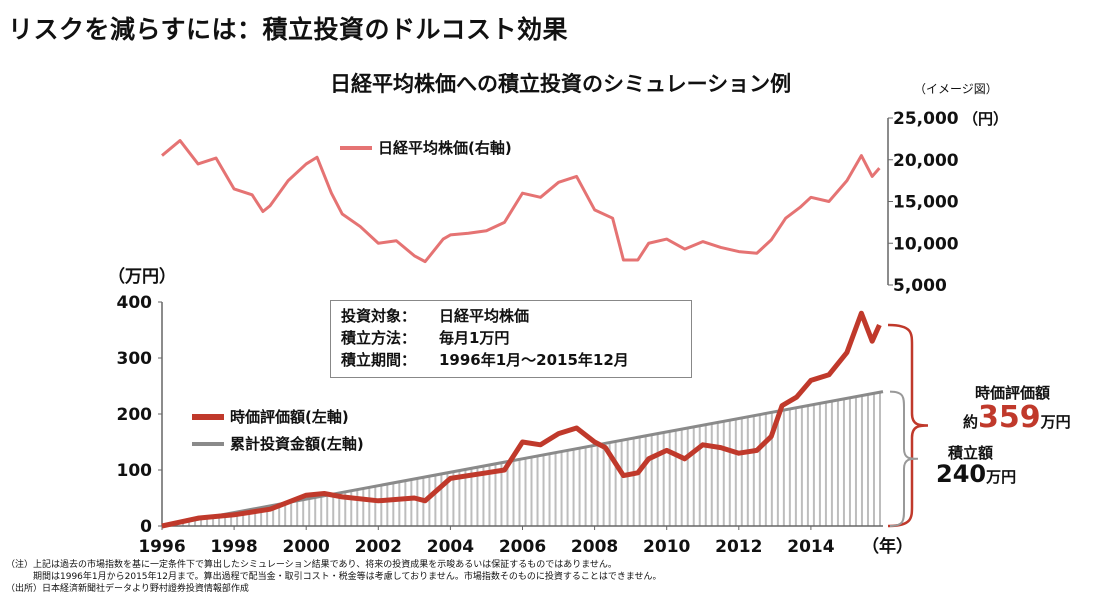 The image size is (1096, 599). Describe the element at coordinates (1009, 417) in the screenshot. I see `market-value-number: 359` at that location.